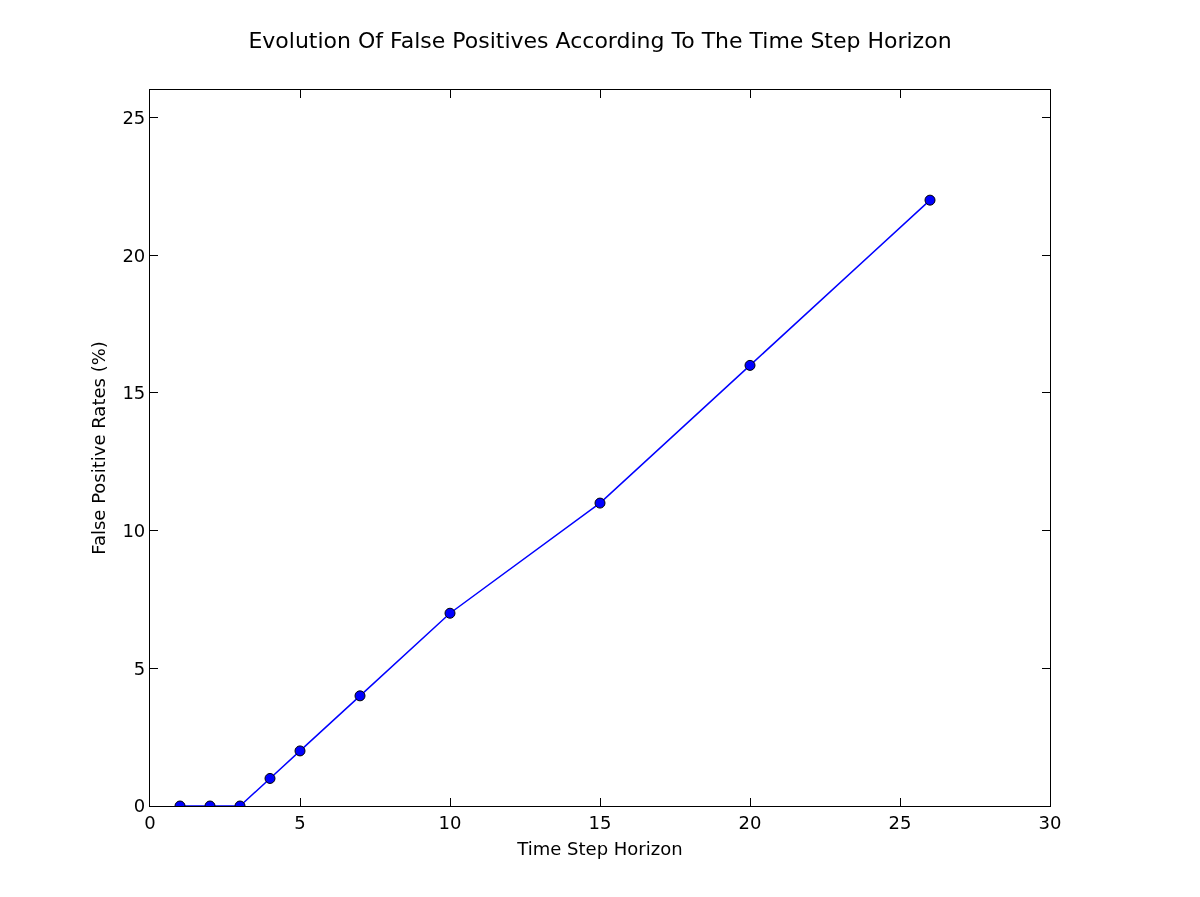  I want to click on y-tick-label: 10, so click(134, 530).